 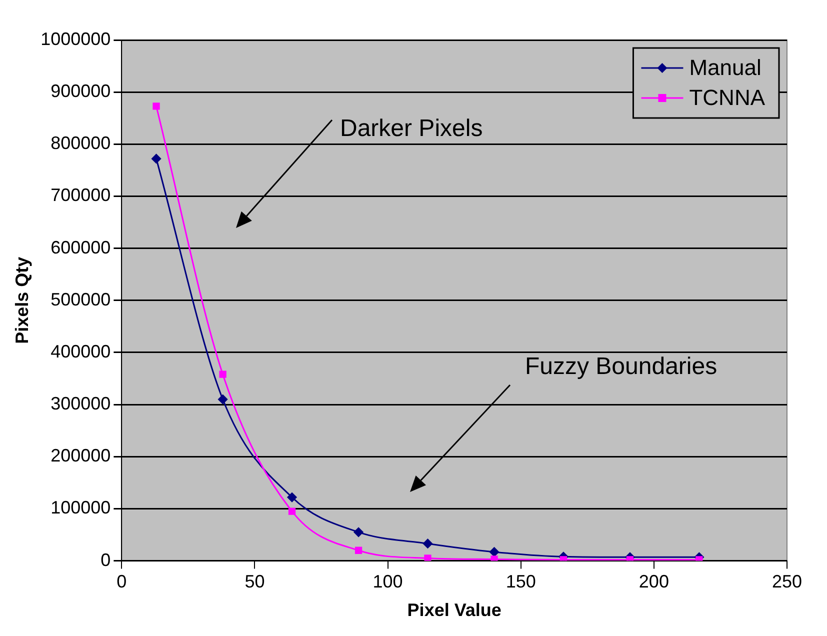 What do you see at coordinates (387, 582) in the screenshot?
I see `x-tick-label: 100` at bounding box center [387, 582].